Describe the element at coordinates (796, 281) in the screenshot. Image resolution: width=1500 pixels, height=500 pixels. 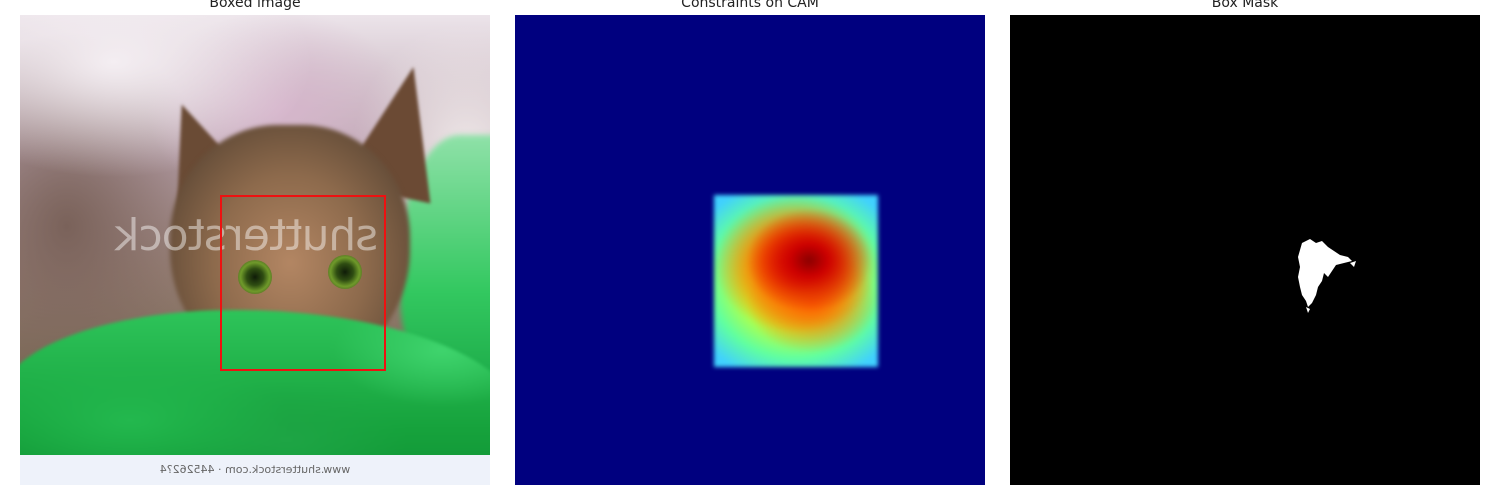
I see `cam-heatmap-box` at that location.